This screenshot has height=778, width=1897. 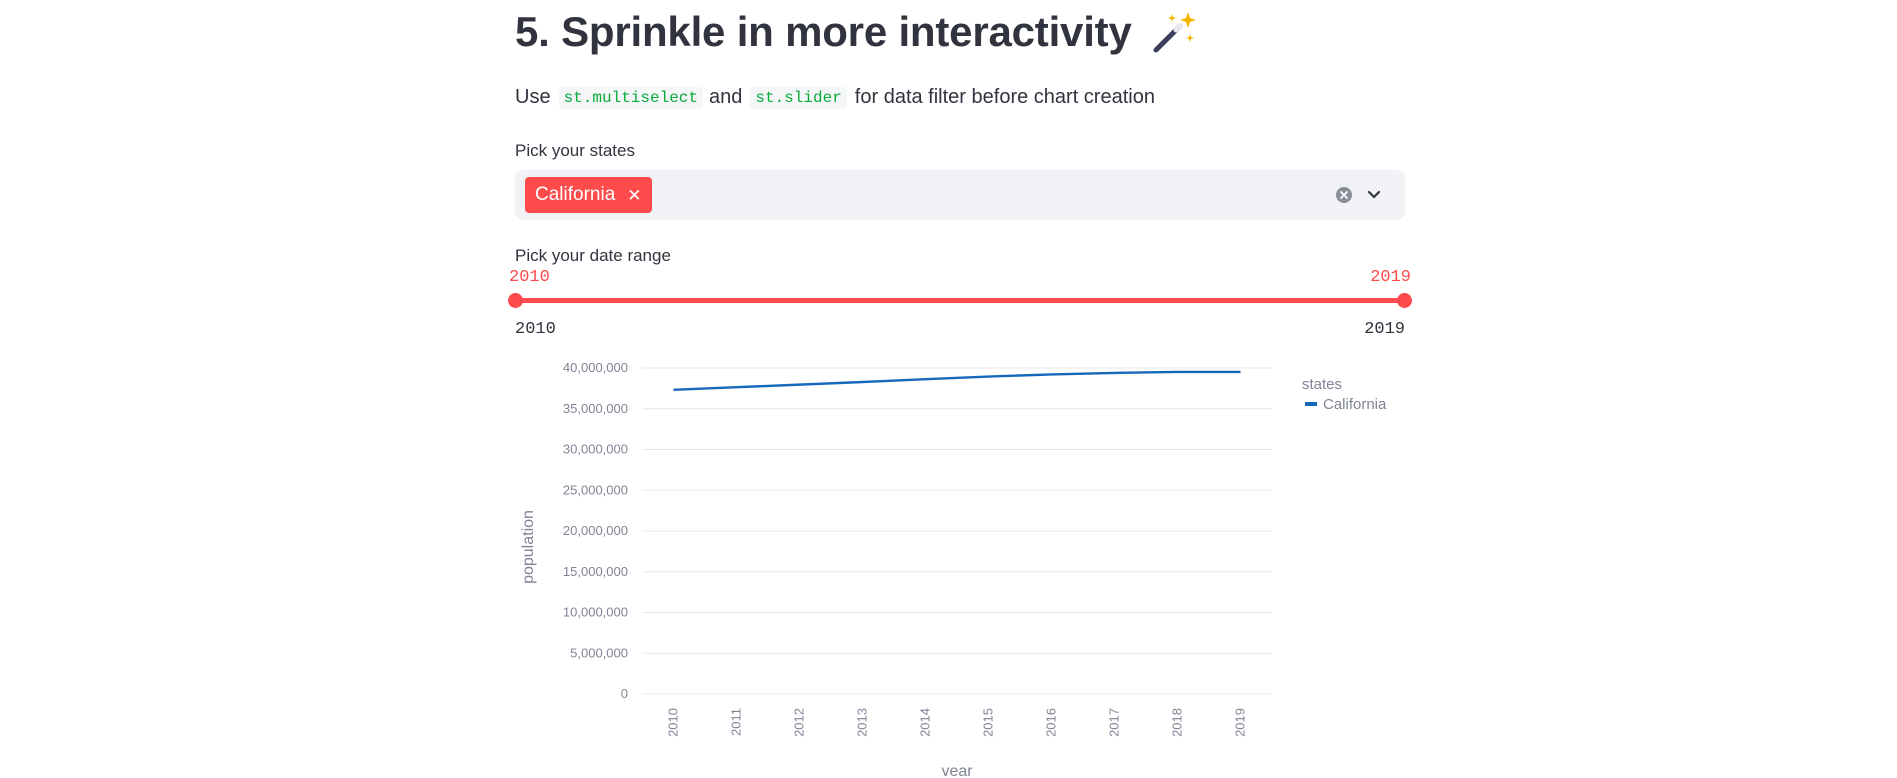 I want to click on page-title: 5. Sprinkle in more interactivity, so click(x=856, y=32).